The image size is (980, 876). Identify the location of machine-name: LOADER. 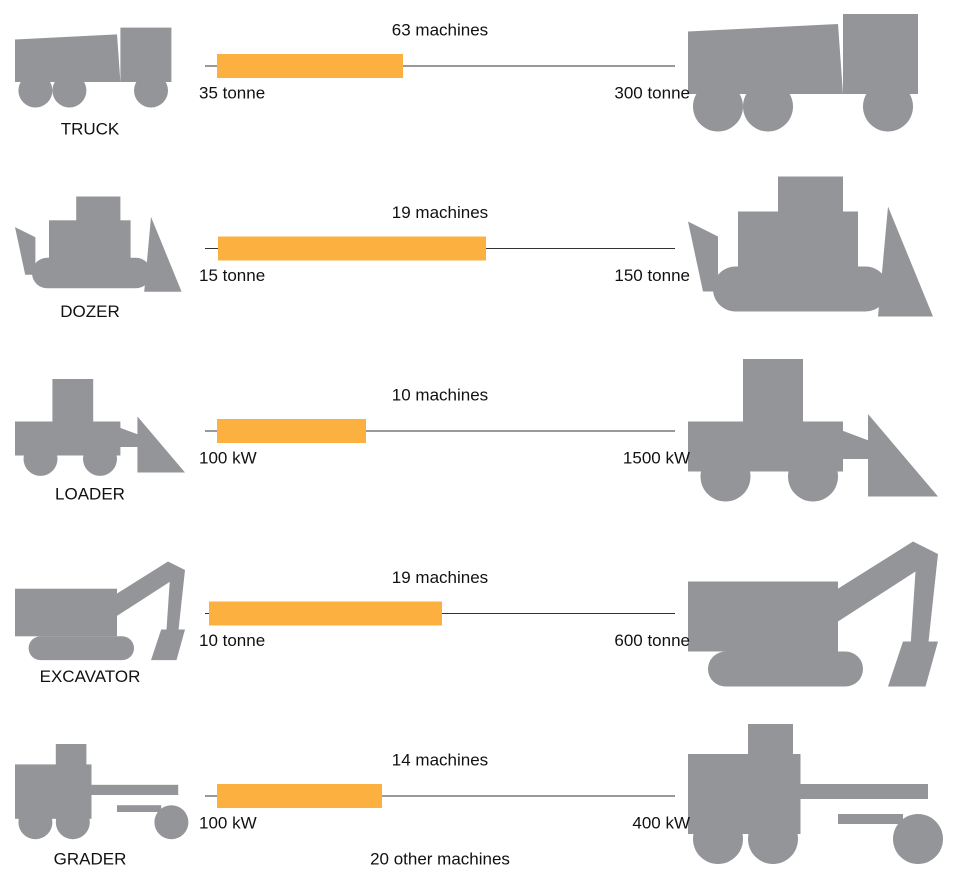
(90, 493).